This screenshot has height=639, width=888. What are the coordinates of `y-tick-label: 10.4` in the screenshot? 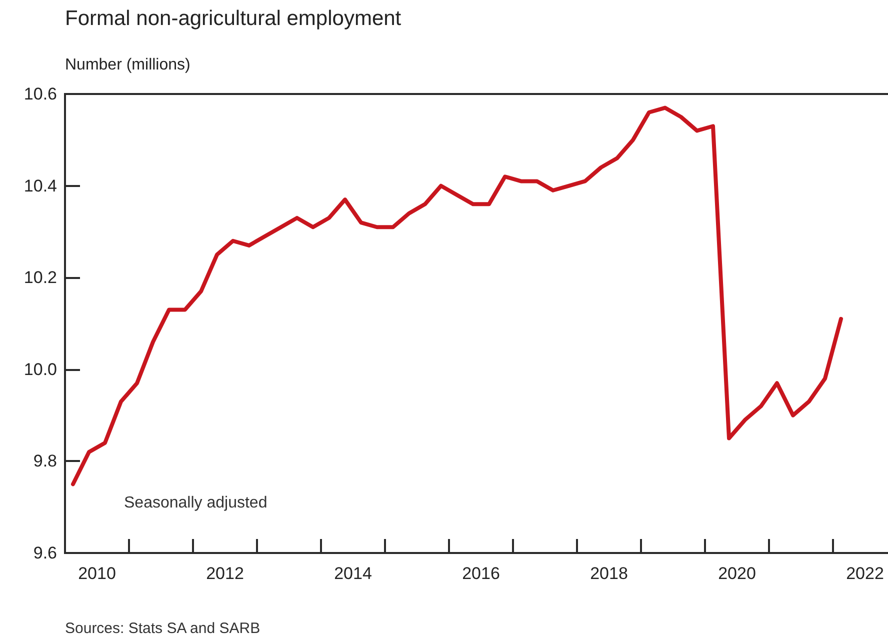 It's located at (40, 186).